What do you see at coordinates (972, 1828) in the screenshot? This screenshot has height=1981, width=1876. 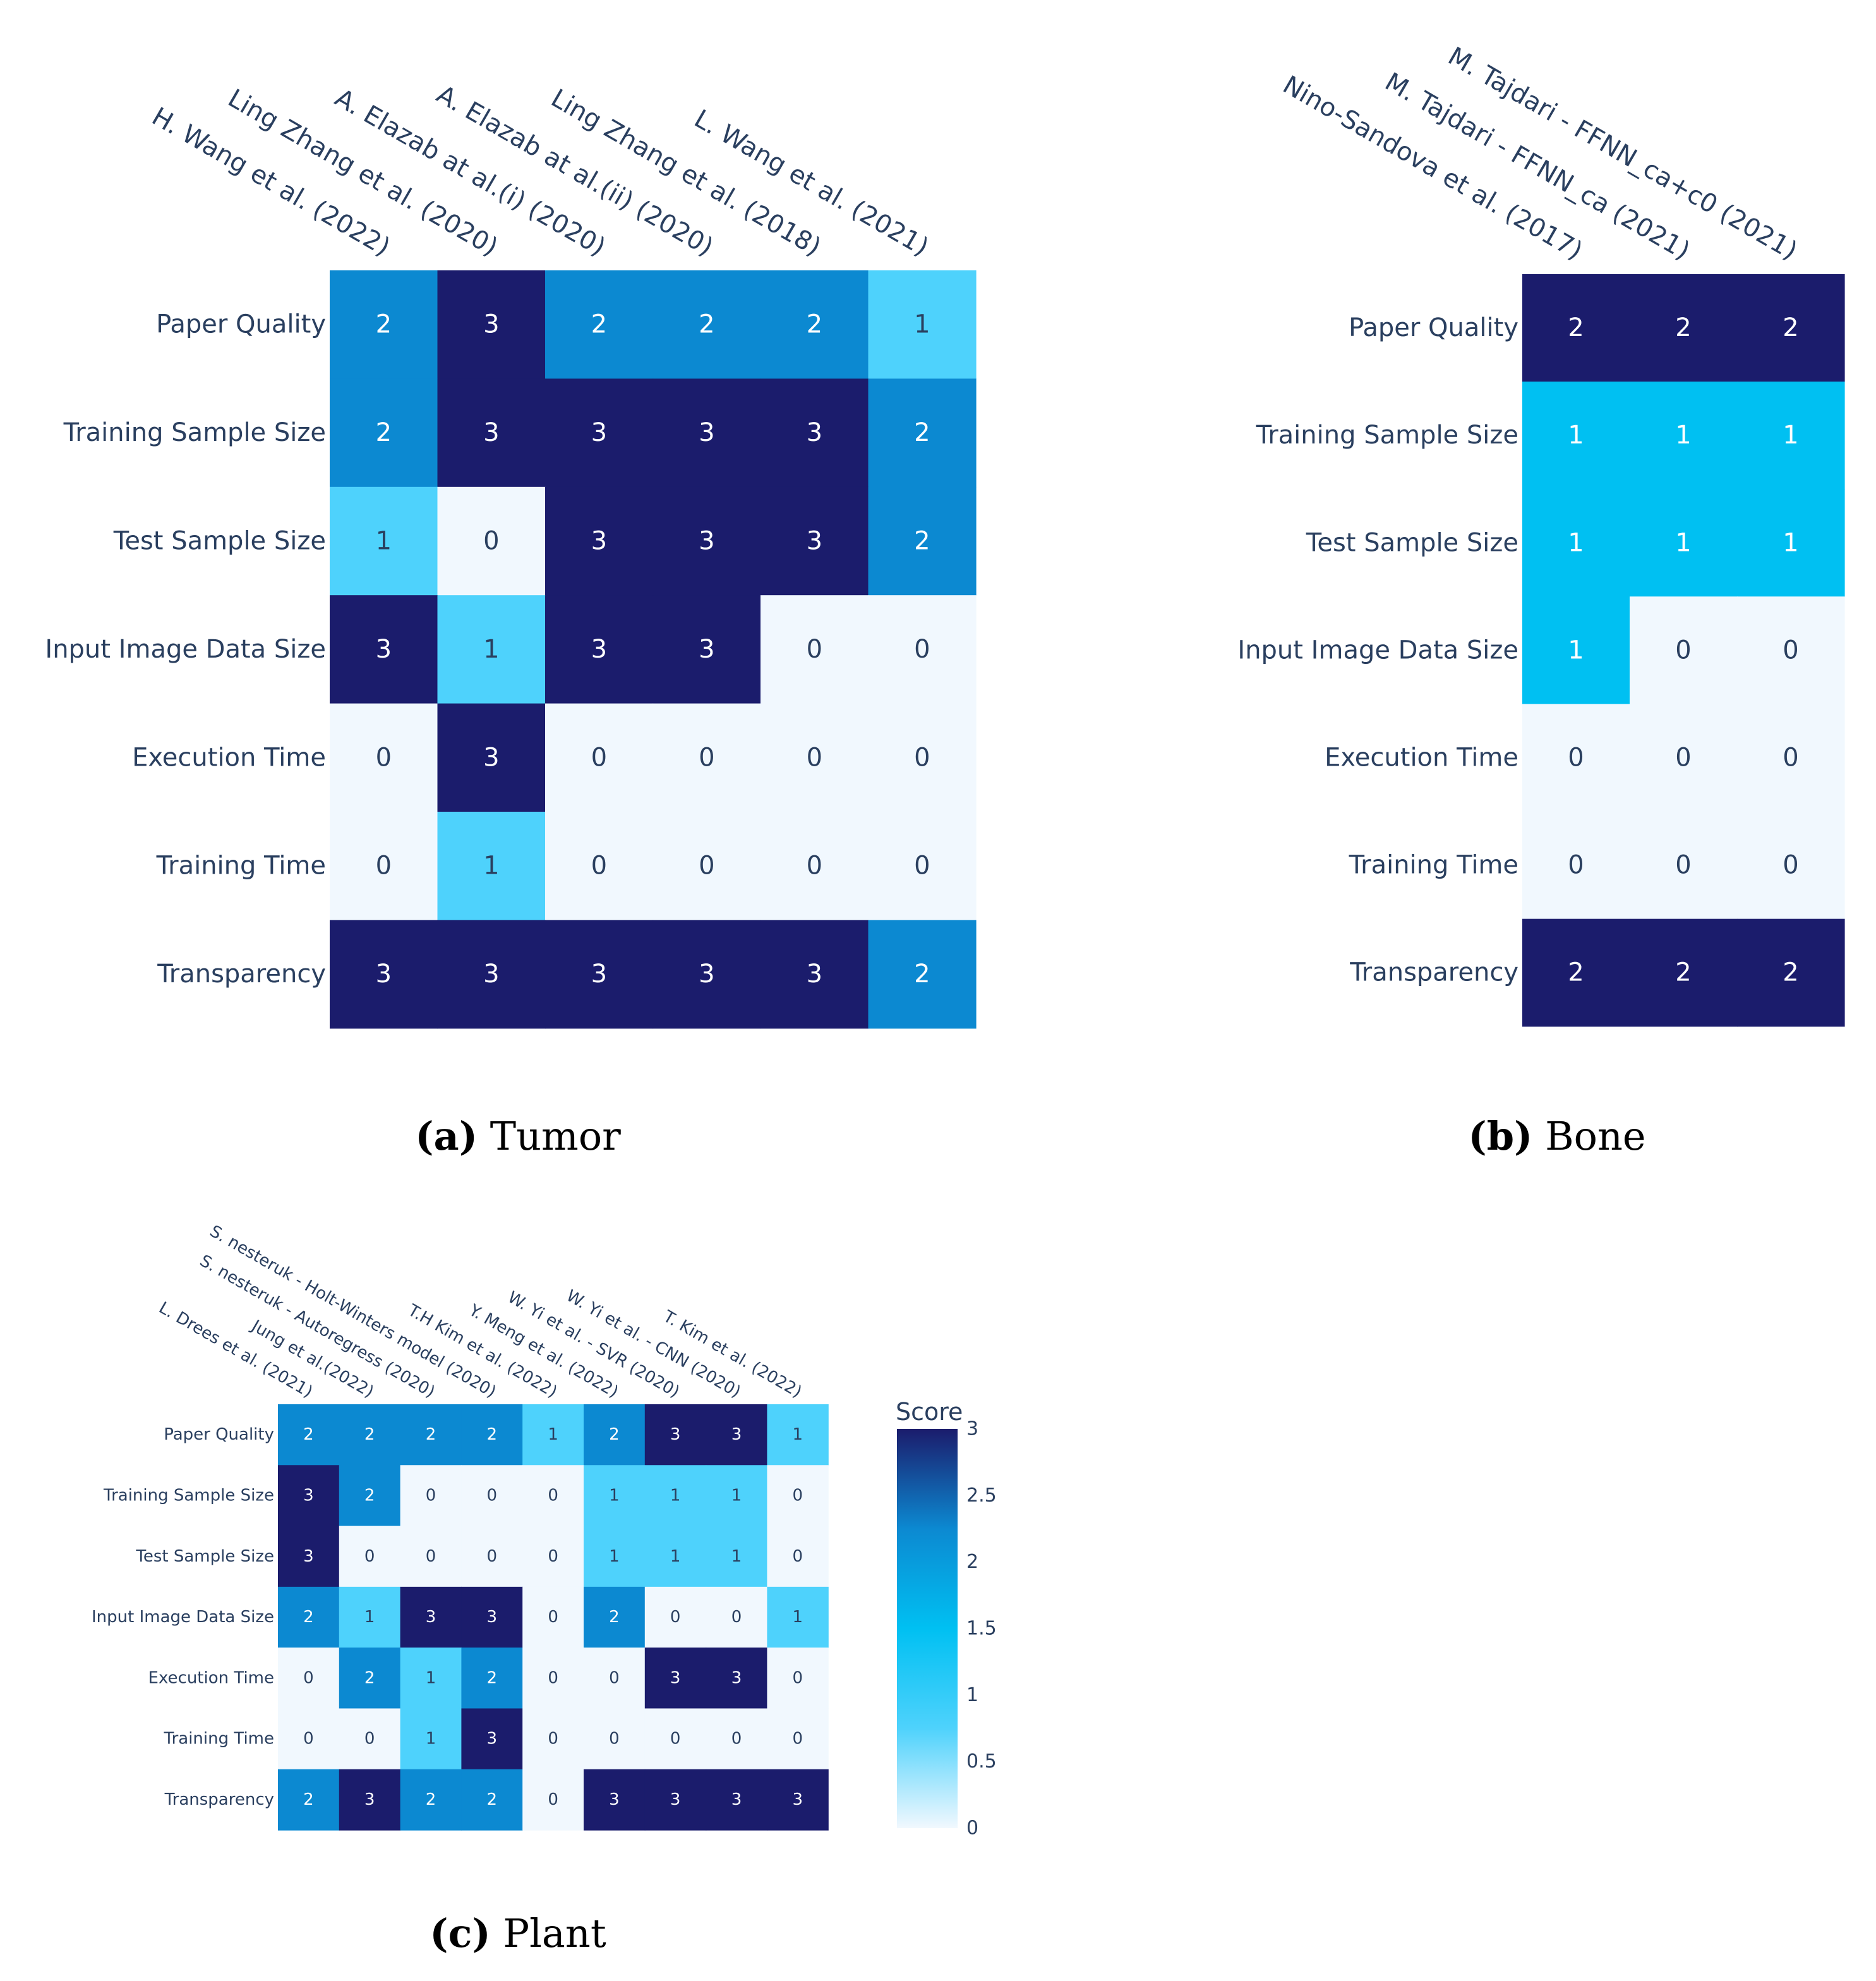 I see `colorbar-tick: 0` at bounding box center [972, 1828].